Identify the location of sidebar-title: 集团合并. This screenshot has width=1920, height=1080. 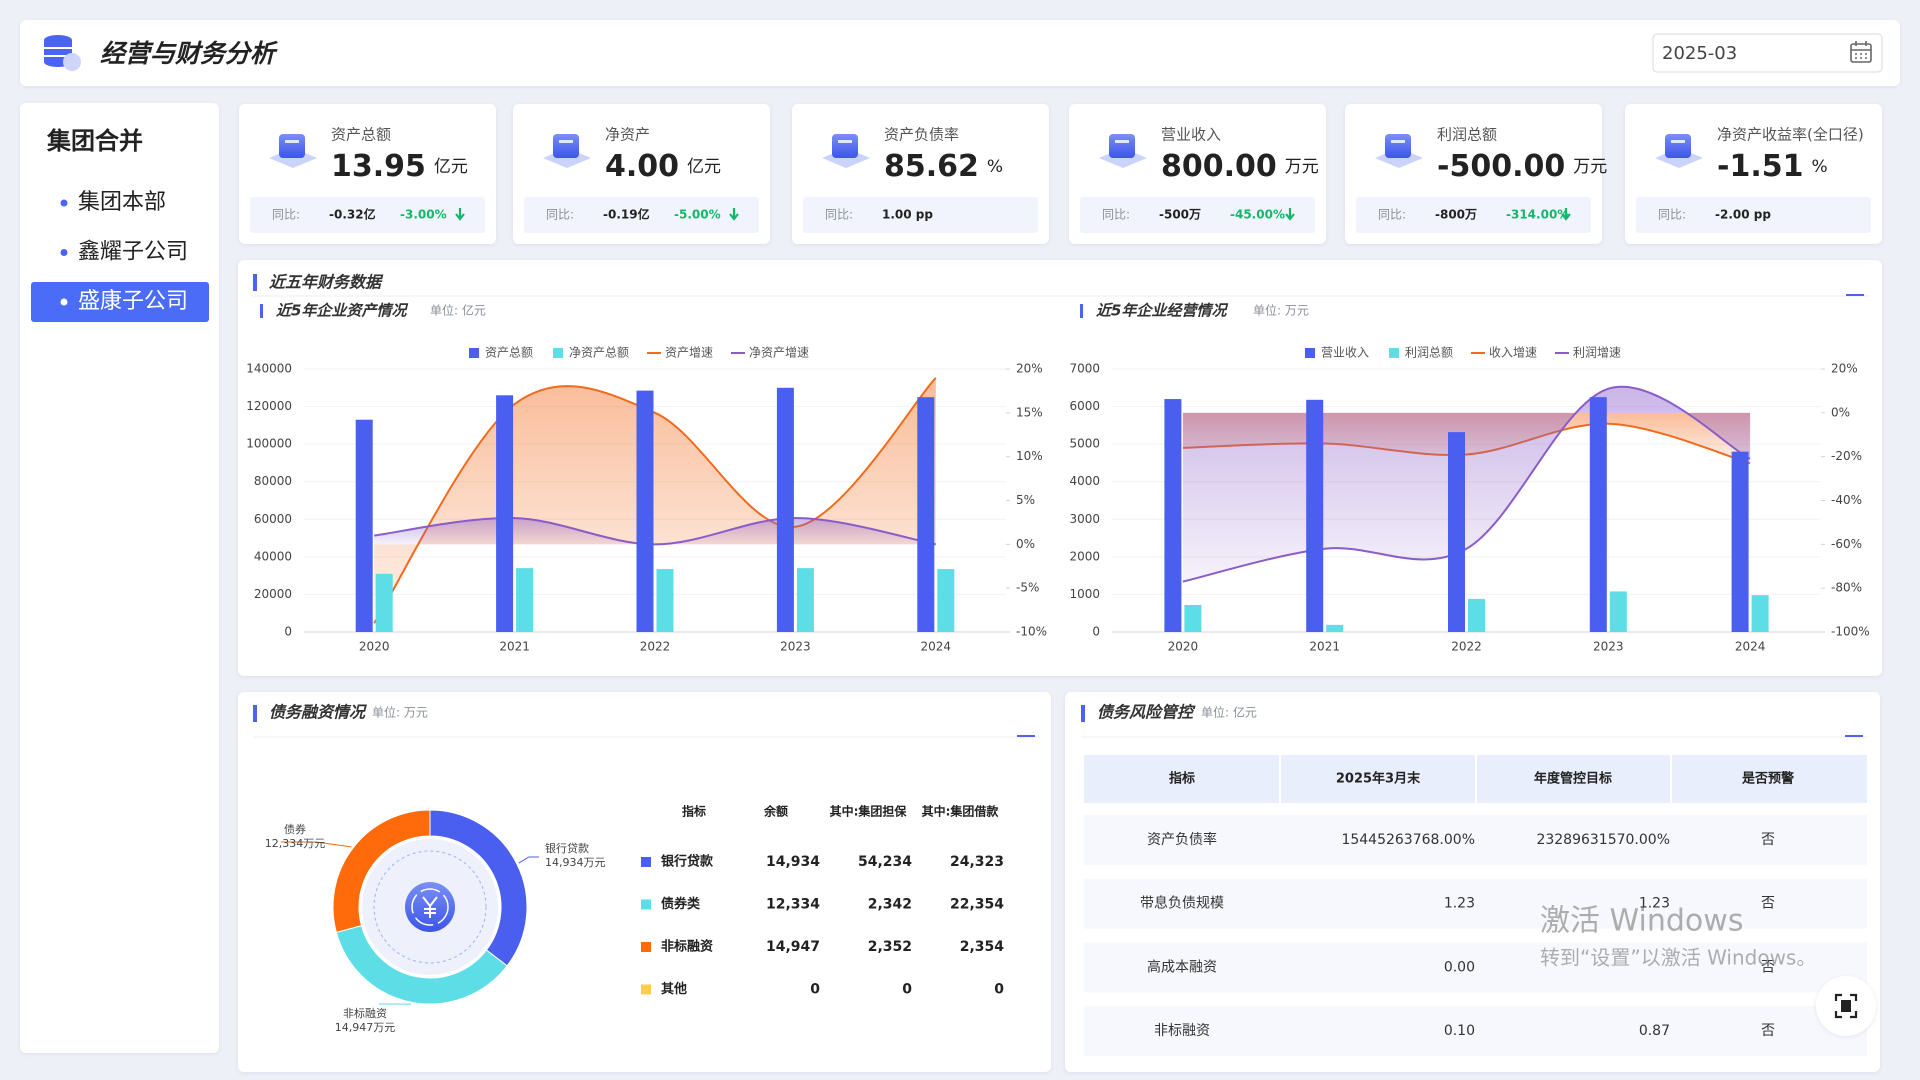
(94, 141).